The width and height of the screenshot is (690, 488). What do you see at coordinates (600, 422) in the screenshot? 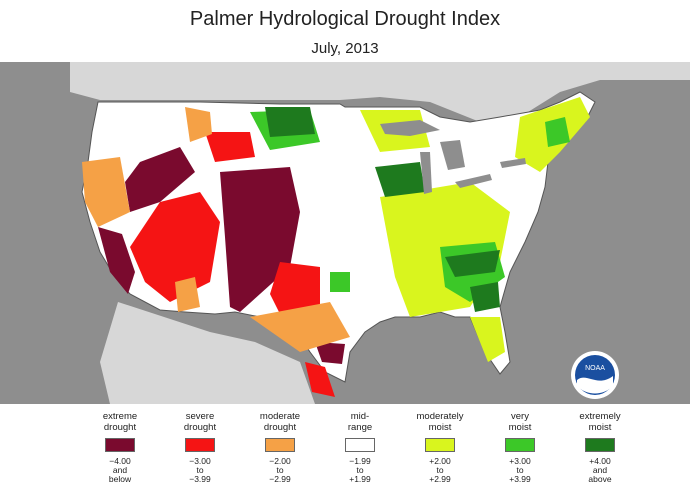
I see `legend-label-extremely-moist: extremely moist` at bounding box center [600, 422].